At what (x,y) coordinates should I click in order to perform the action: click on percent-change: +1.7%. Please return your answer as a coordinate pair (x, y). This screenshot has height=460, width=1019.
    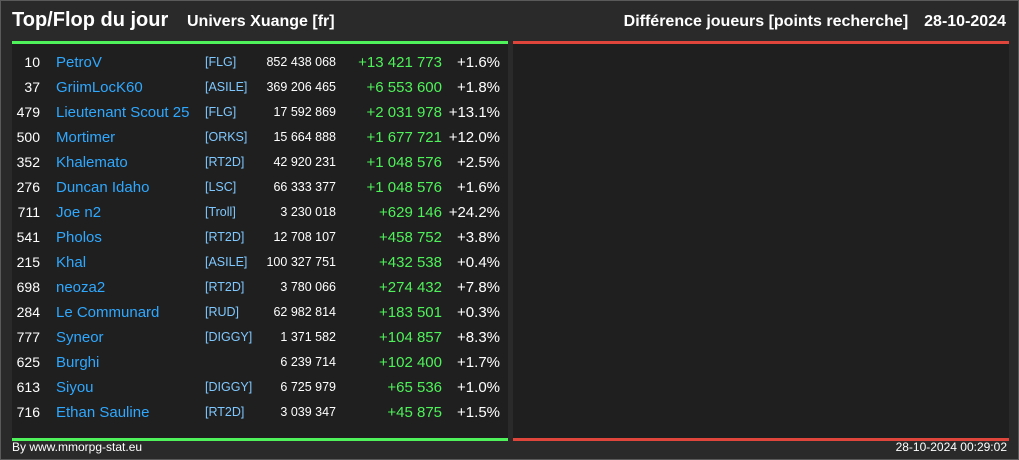
    Looking at the image, I should click on (478, 362).